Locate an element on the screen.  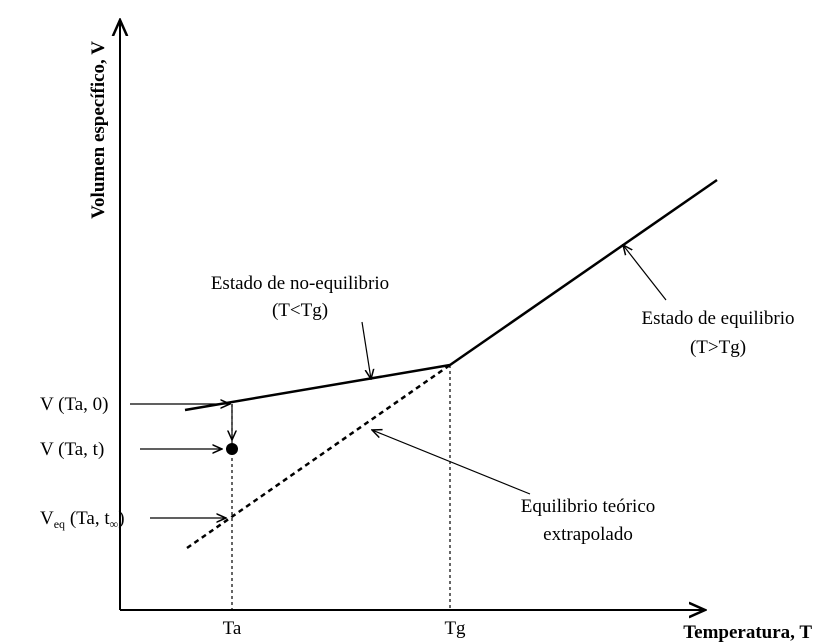
annotation: Estado de equilibrio is located at coordinates (717, 318).